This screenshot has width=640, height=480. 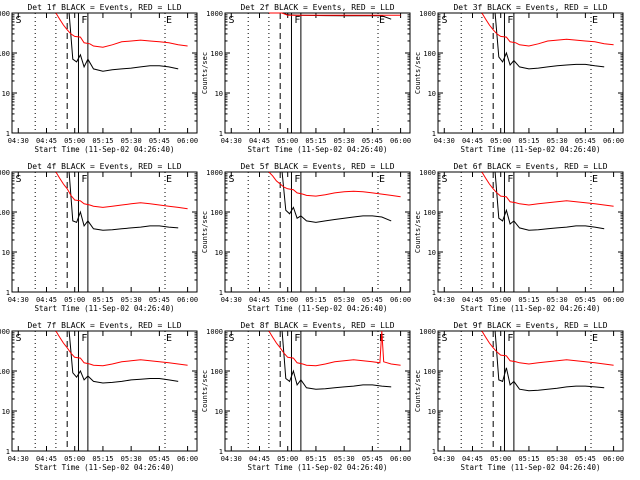 I want to click on panel-title: Det 2f BLACK = Events, RED = LLD, so click(x=317, y=7).